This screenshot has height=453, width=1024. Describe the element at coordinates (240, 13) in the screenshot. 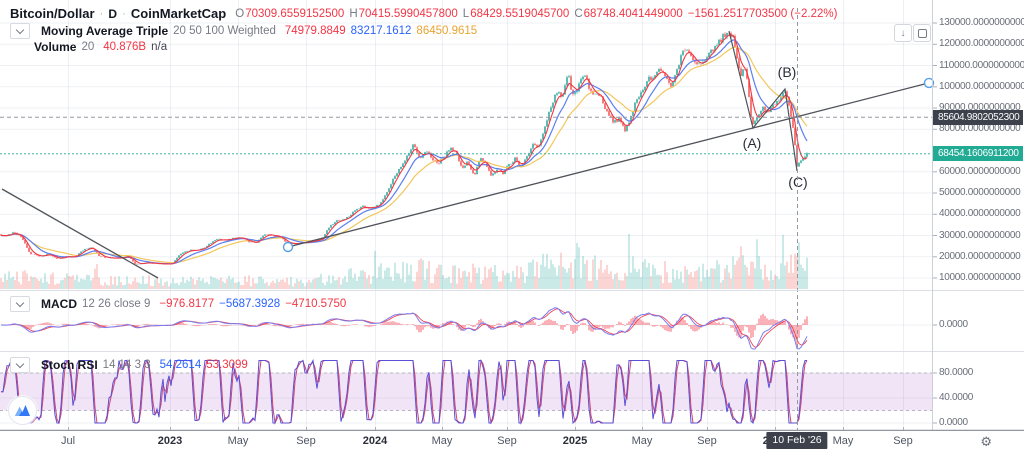

I see `open-label: O` at that location.